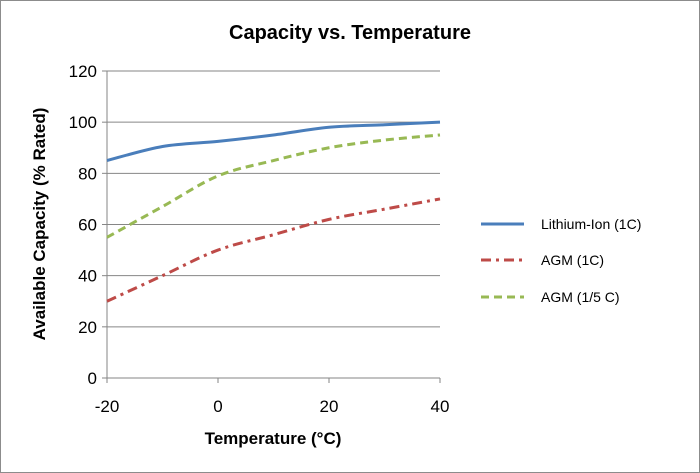  I want to click on series-line-agm-1c, so click(273, 250).